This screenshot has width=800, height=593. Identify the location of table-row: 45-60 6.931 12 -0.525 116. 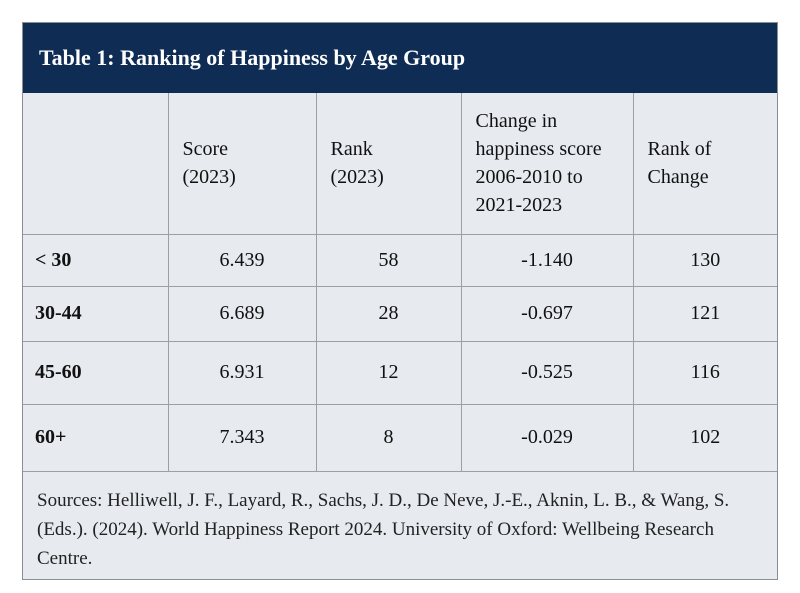
(400, 372).